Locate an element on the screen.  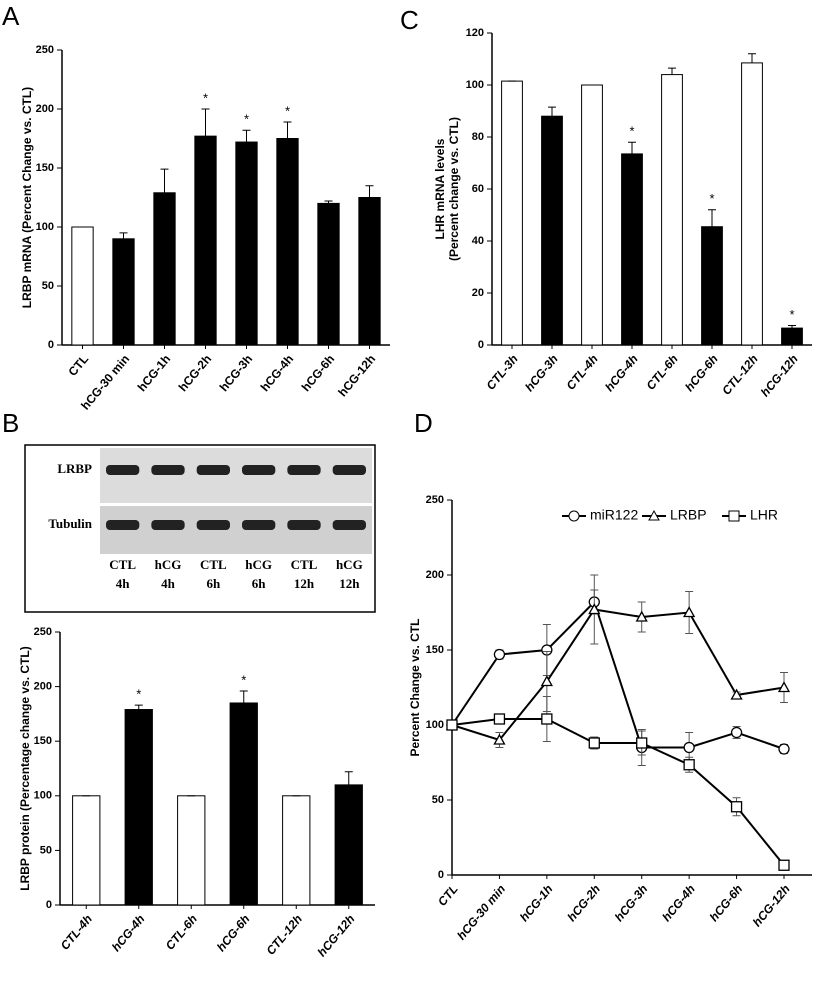
y-tick-label: 60 is located at coordinates (478, 189).